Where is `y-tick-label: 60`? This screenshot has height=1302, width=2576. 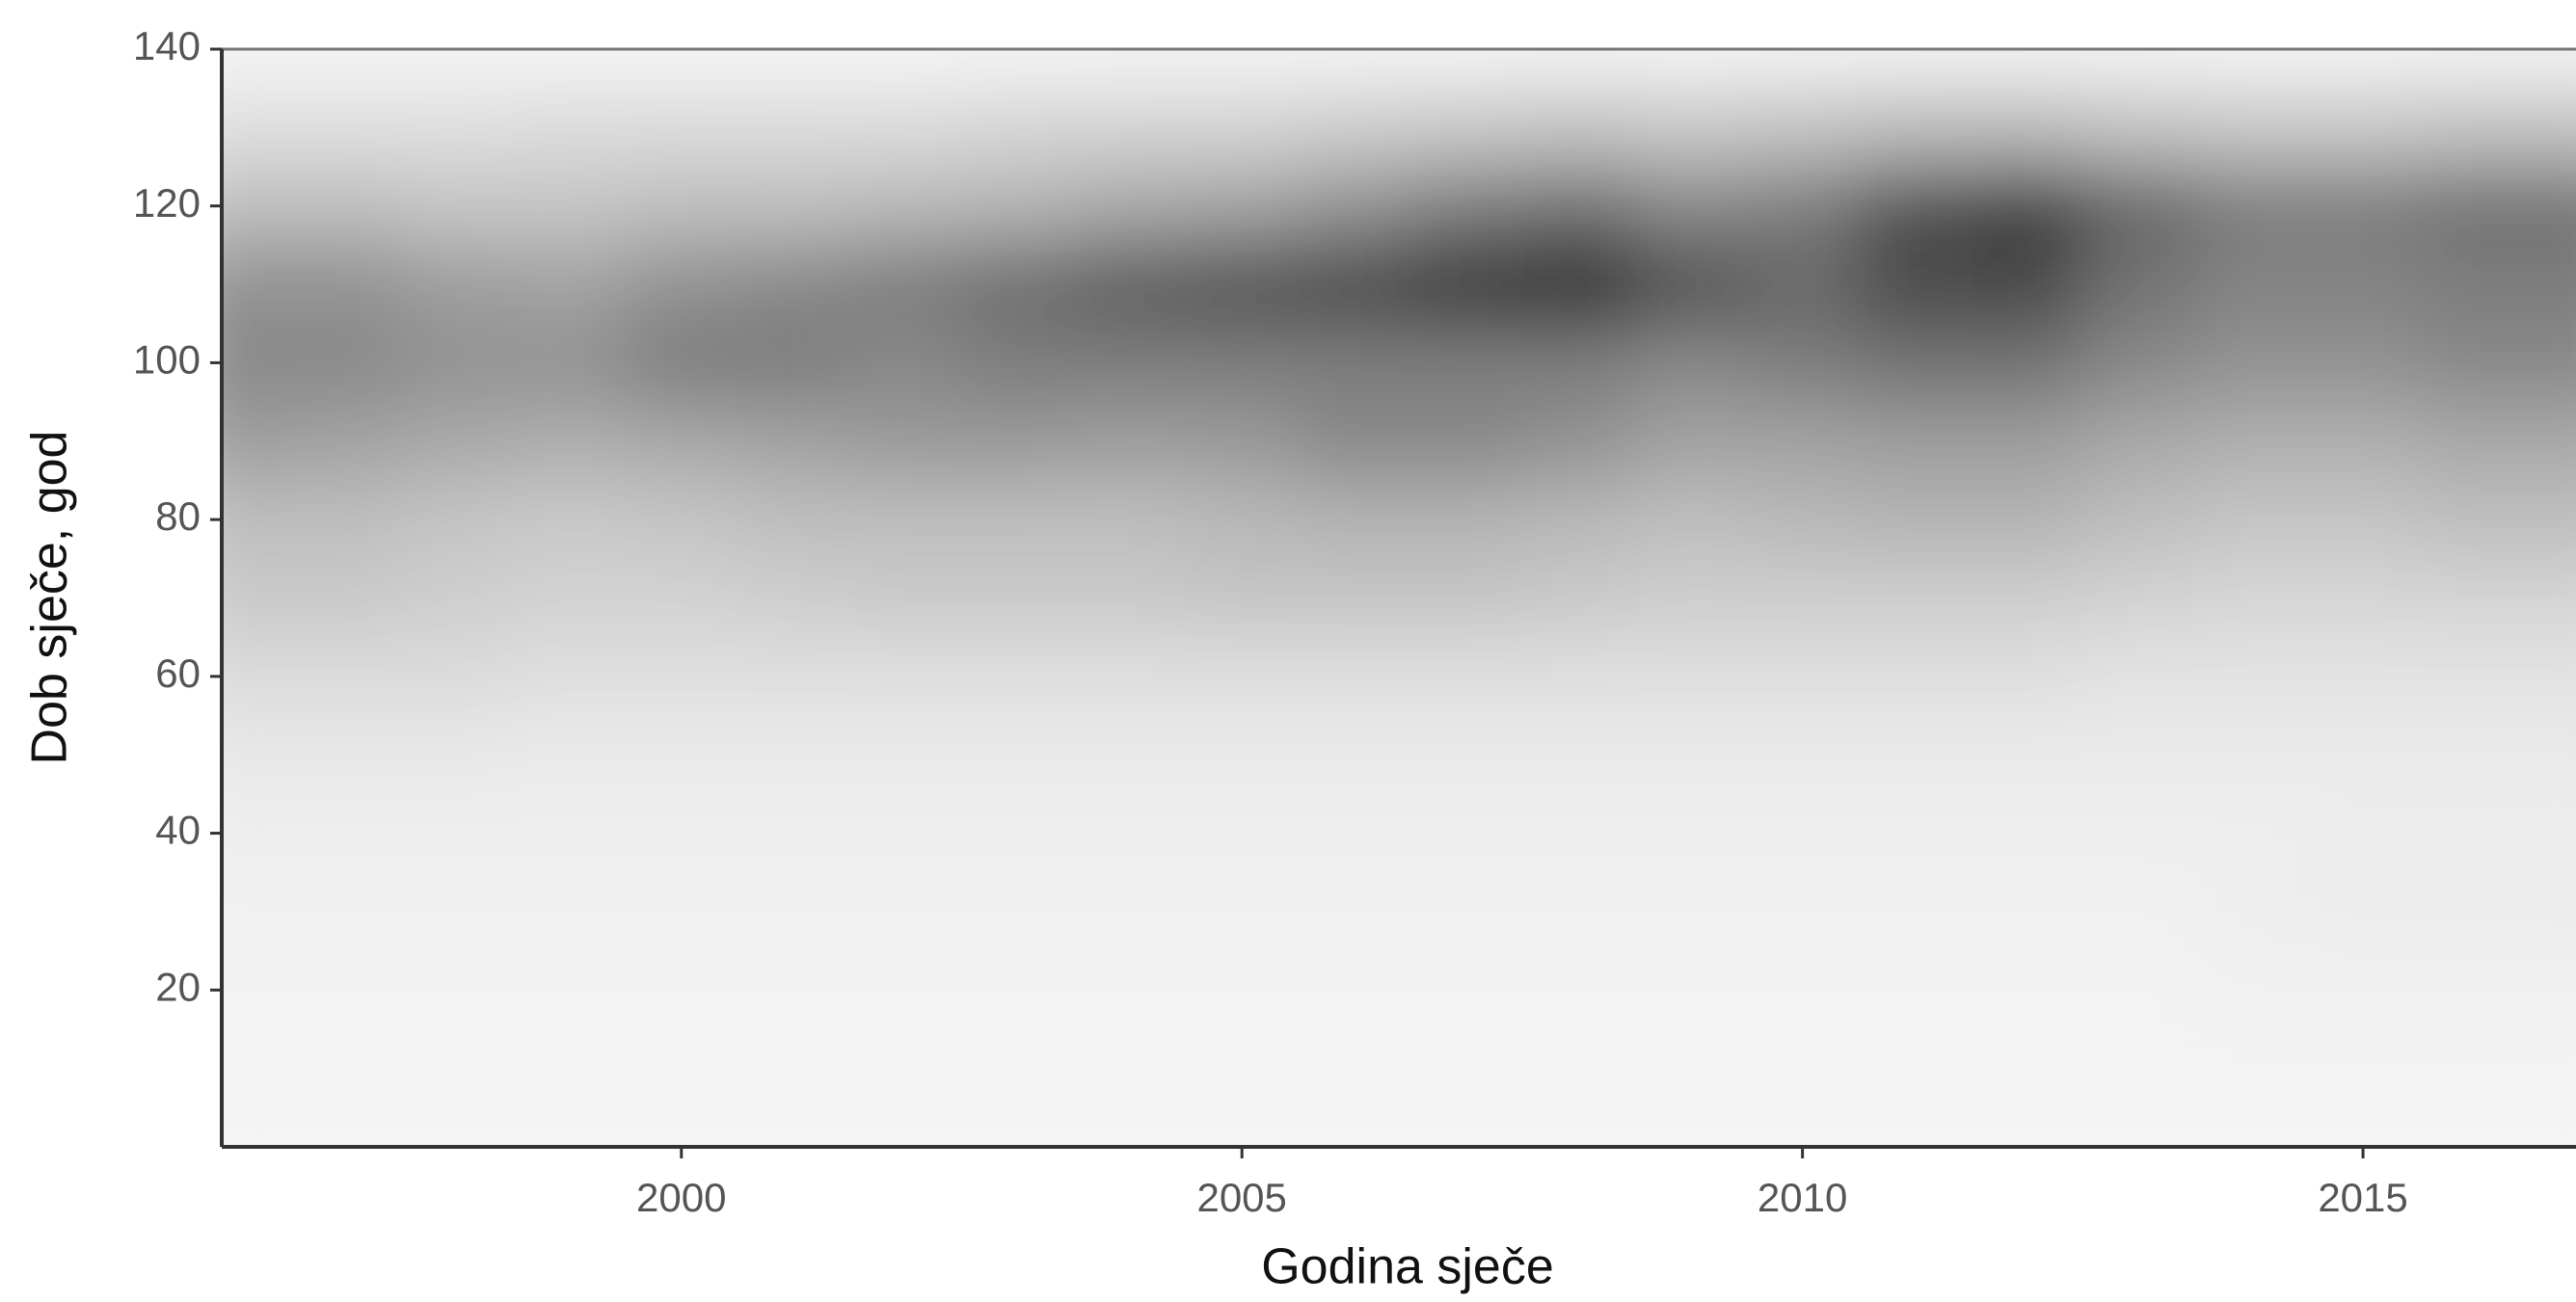
y-tick-label: 60 is located at coordinates (178, 673).